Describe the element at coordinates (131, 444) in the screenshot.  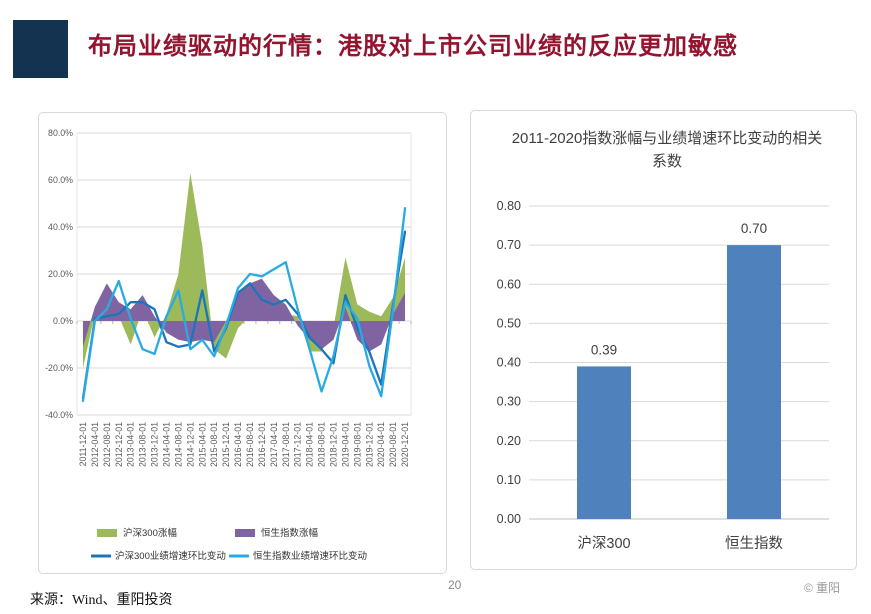
I see `x-axis-tick-label: 2013-04-01` at that location.